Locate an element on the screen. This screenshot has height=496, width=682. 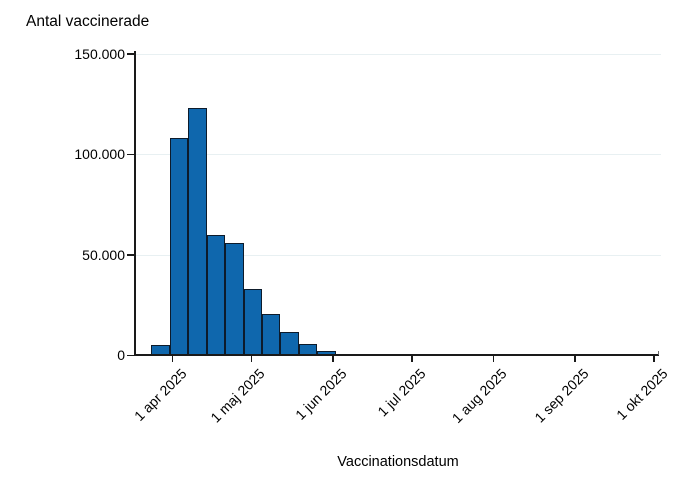
y-tick-label: 100.000 is located at coordinates (99, 154).